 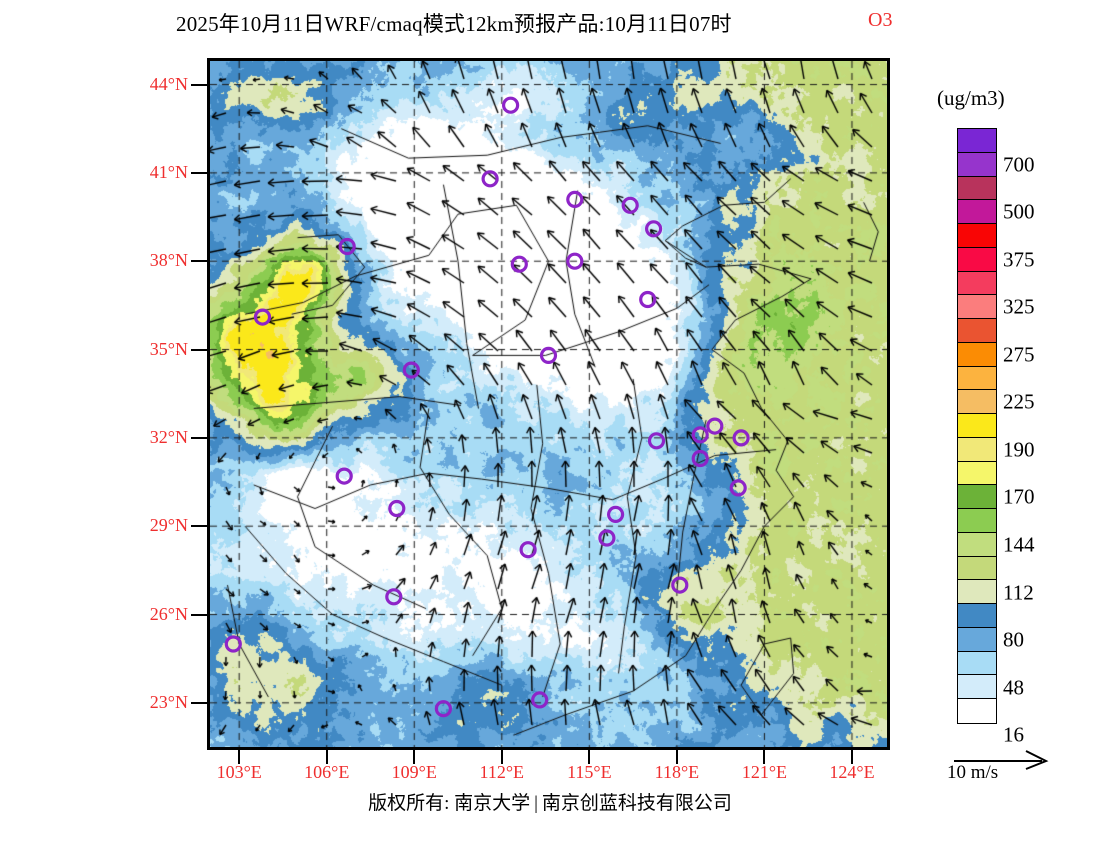 What do you see at coordinates (168, 83) in the screenshot?
I see `lat-tick-label: 44°N` at bounding box center [168, 83].